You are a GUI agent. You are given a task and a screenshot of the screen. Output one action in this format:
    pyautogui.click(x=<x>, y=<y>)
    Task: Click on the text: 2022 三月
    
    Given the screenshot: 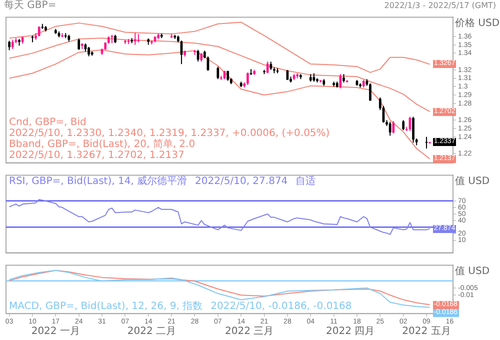 What is the action you would take?
    pyautogui.click(x=249, y=331)
    